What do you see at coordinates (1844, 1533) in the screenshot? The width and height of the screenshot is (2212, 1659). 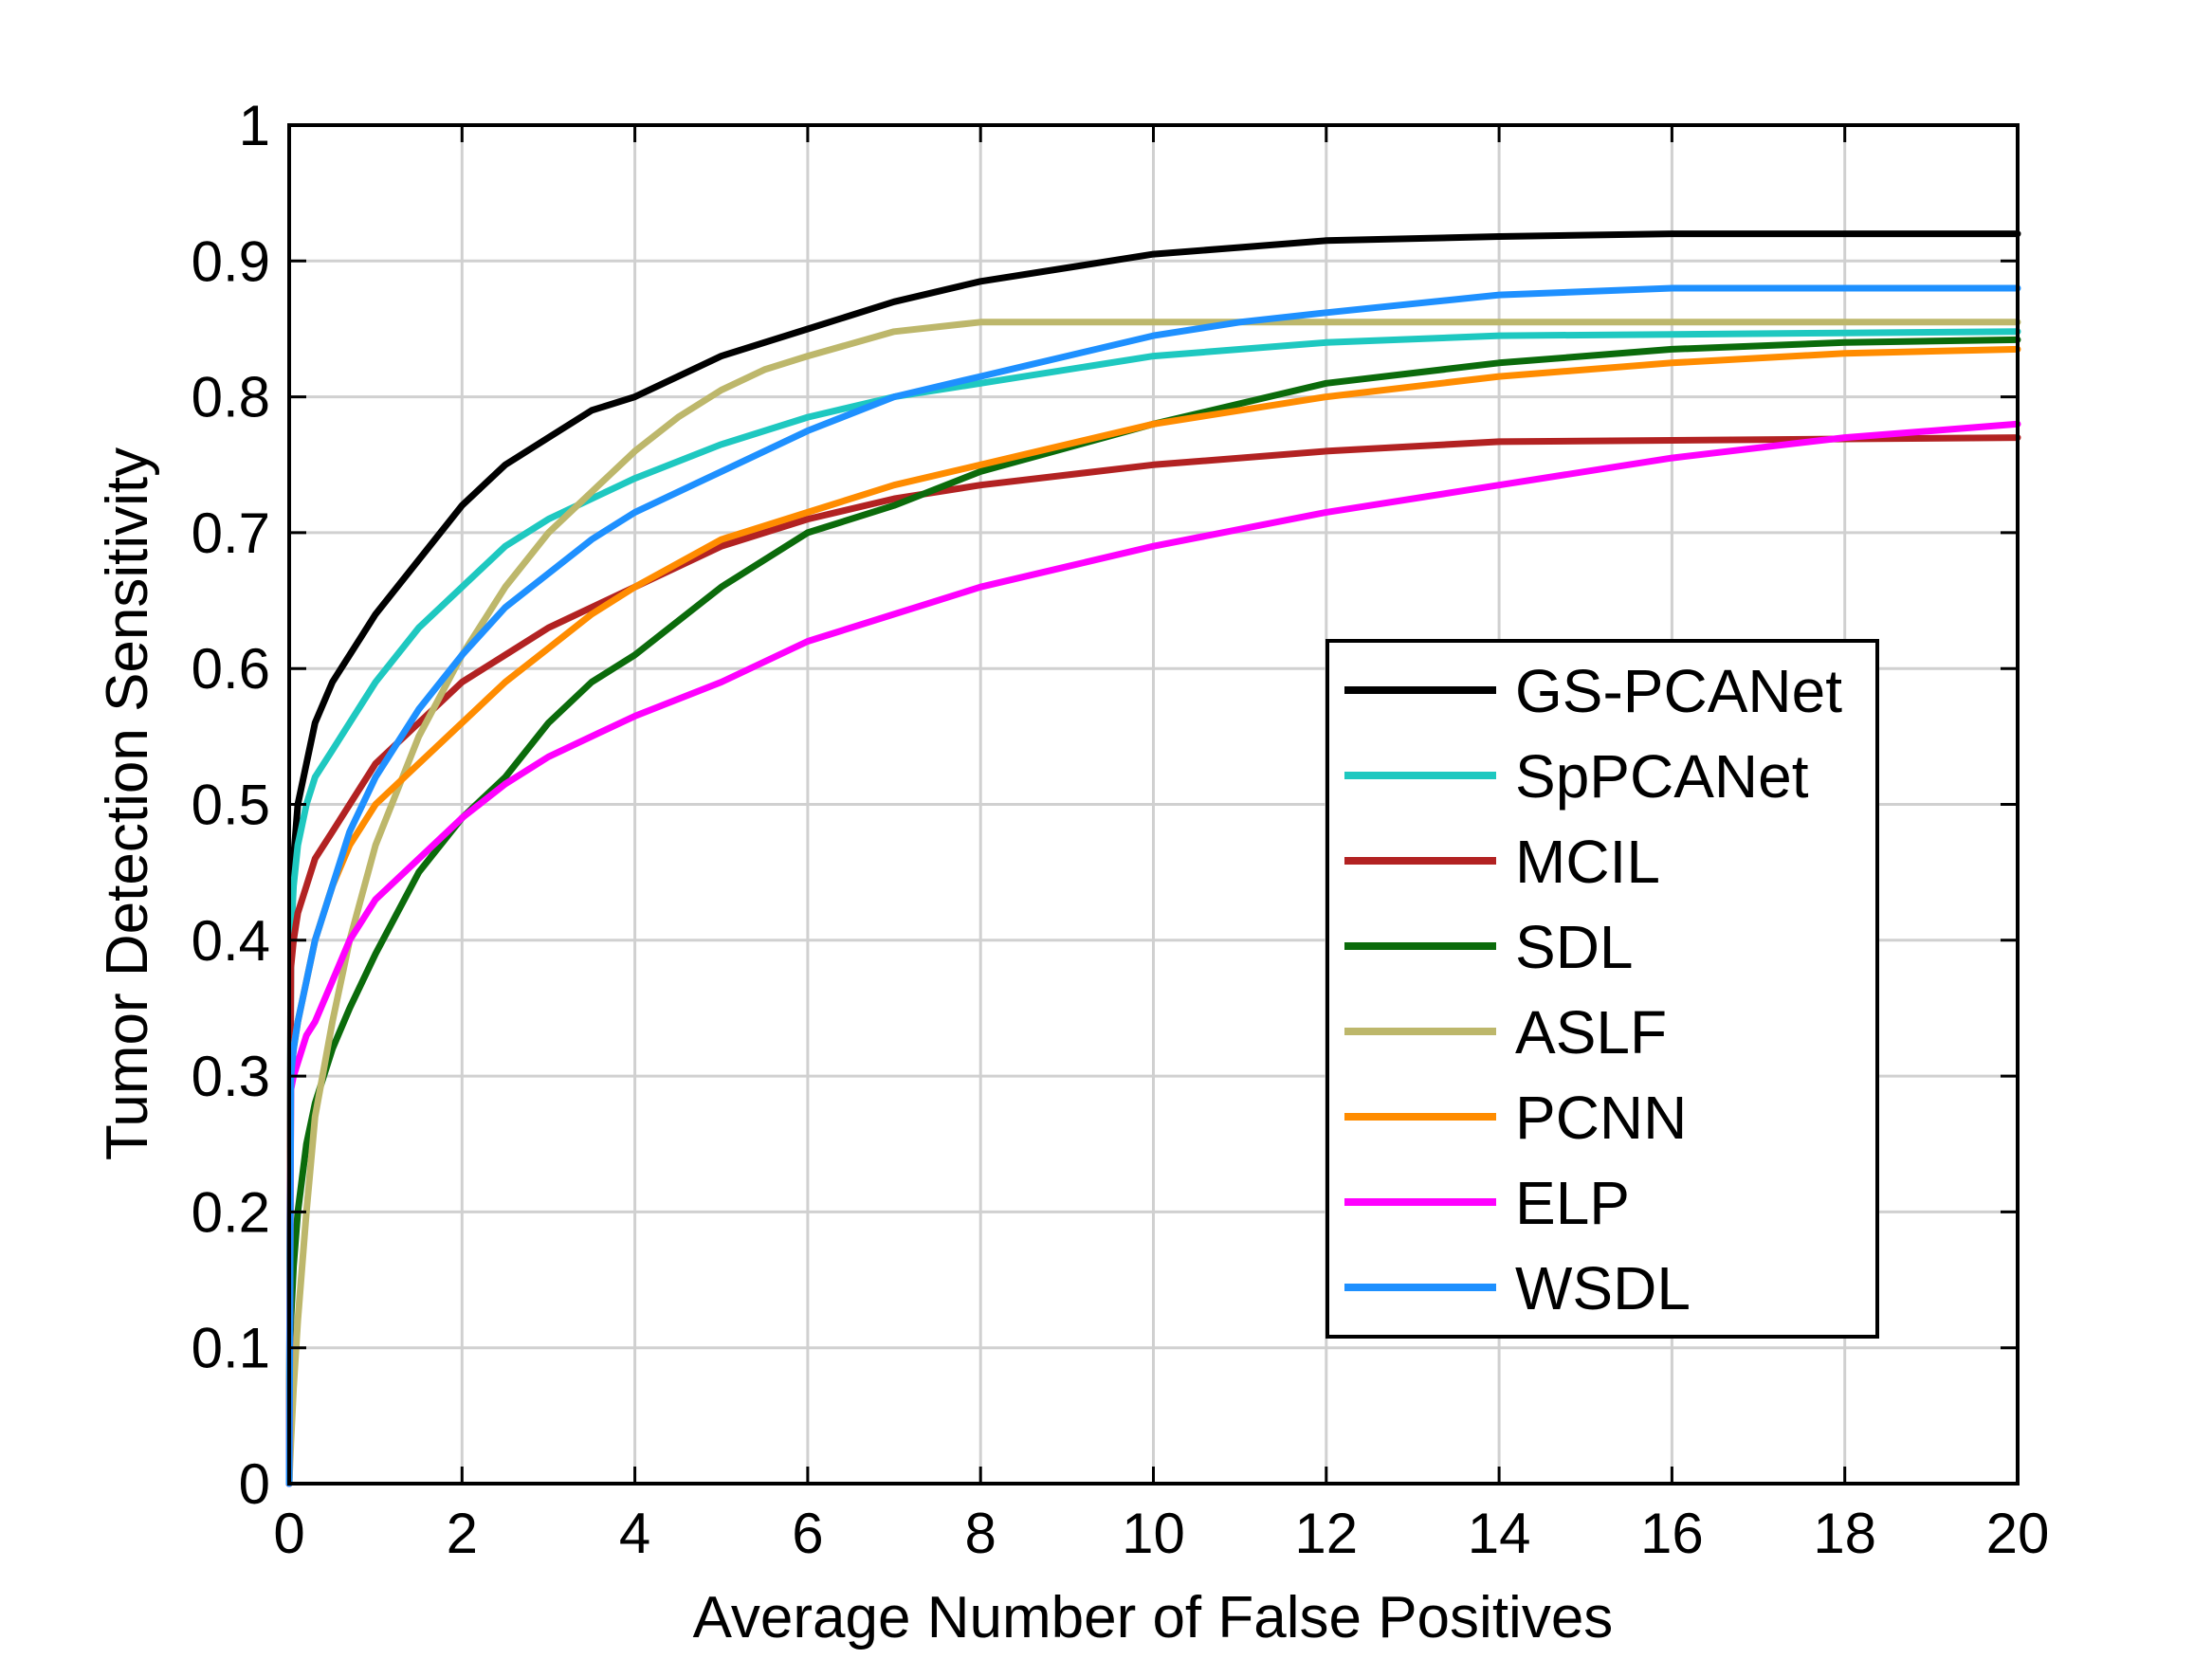 I see `x-tick-label: 18` at bounding box center [1844, 1533].